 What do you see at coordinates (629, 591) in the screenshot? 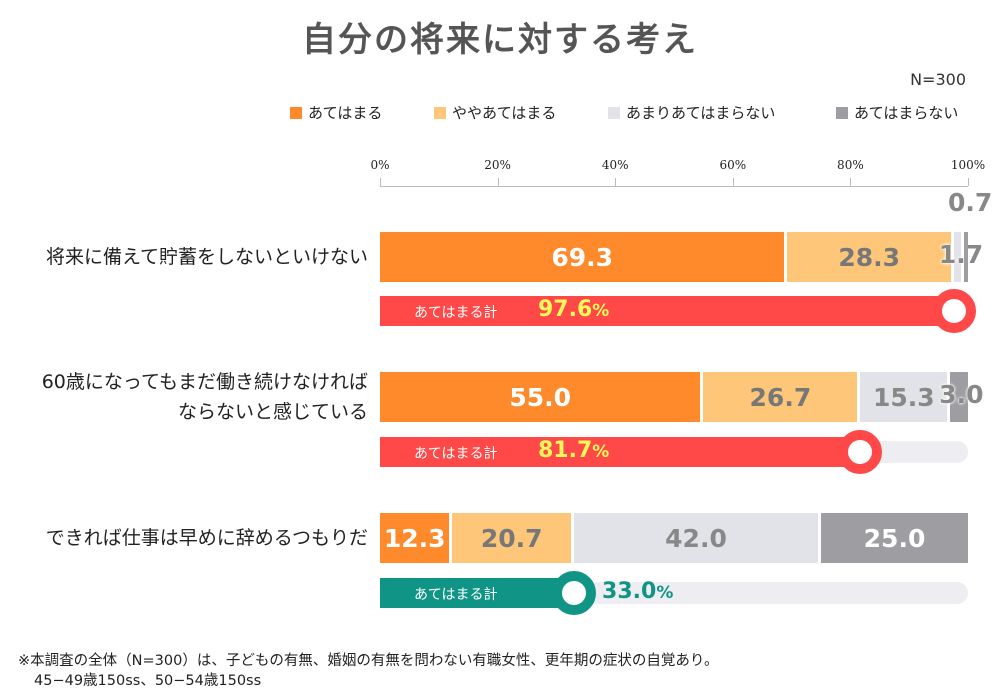
I see `total-number: 33.0` at bounding box center [629, 591].